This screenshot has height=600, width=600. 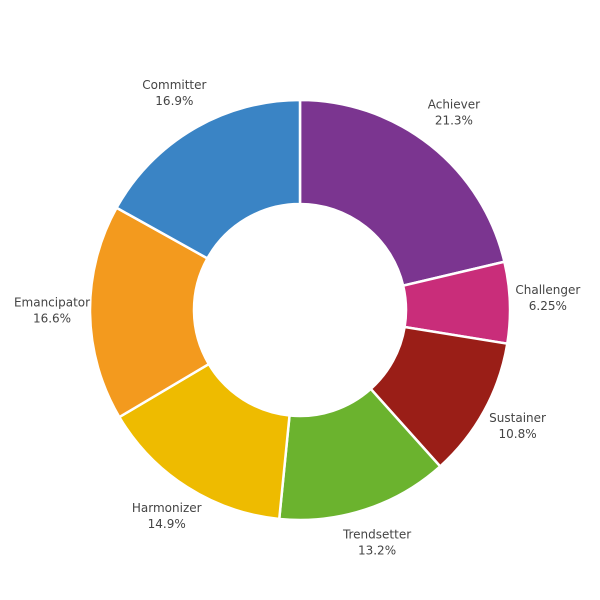 What do you see at coordinates (376, 543) in the screenshot?
I see `slice-label: Trendsetter 13.2%` at bounding box center [376, 543].